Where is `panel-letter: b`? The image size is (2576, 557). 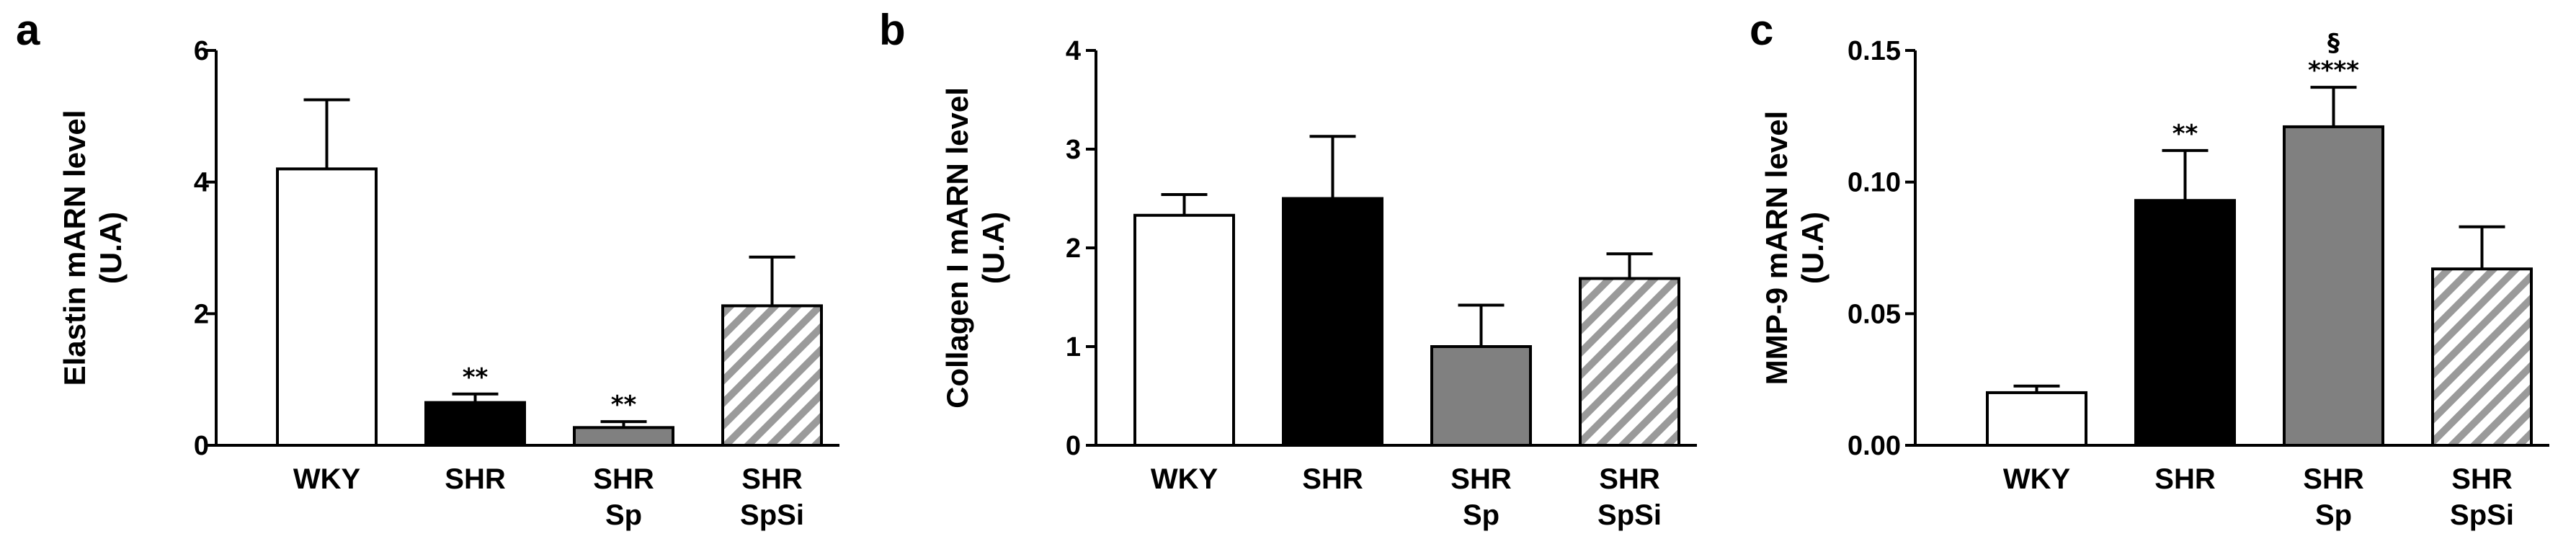 panel-letter: b is located at coordinates (892, 30).